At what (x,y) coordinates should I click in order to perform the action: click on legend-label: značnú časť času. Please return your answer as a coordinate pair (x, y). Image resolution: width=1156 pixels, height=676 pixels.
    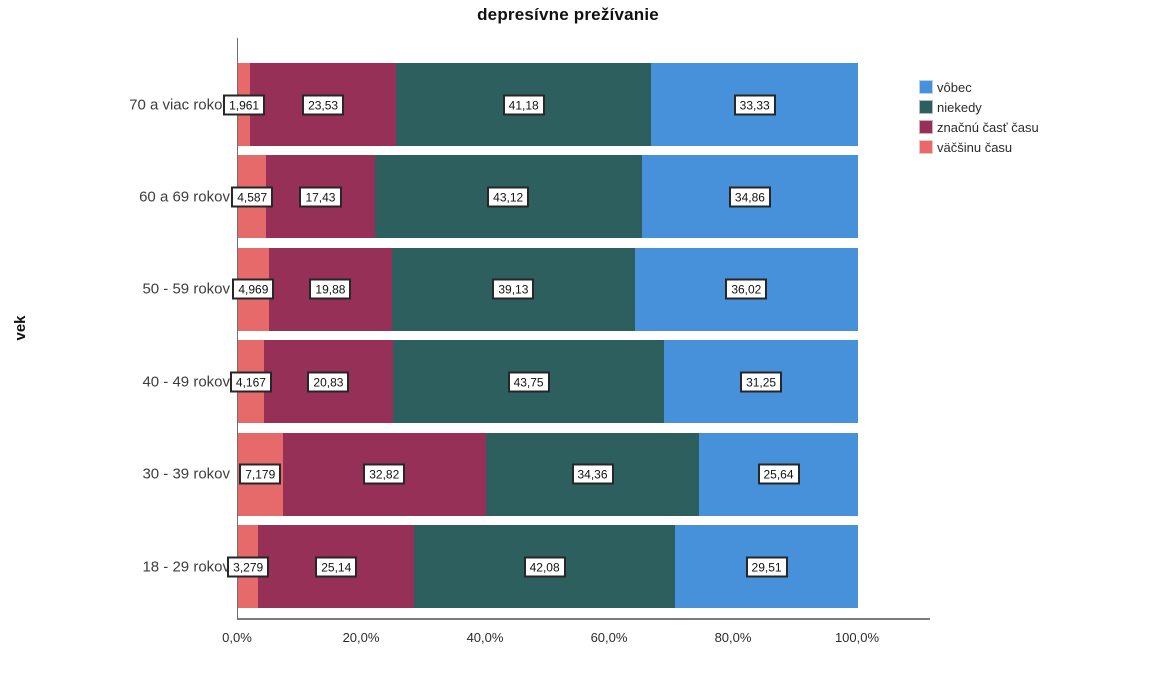
    Looking at the image, I should click on (988, 127).